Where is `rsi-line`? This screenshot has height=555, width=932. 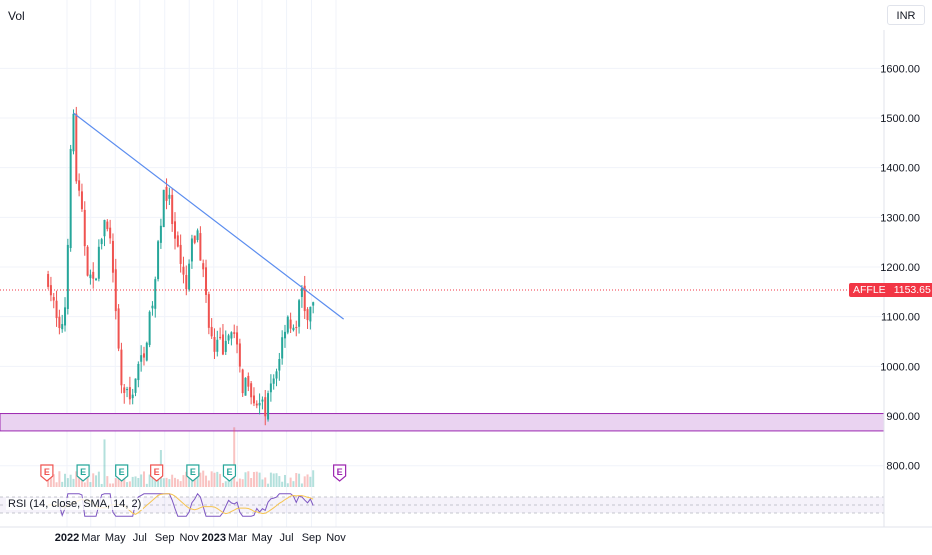 rsi-line is located at coordinates (181, 505).